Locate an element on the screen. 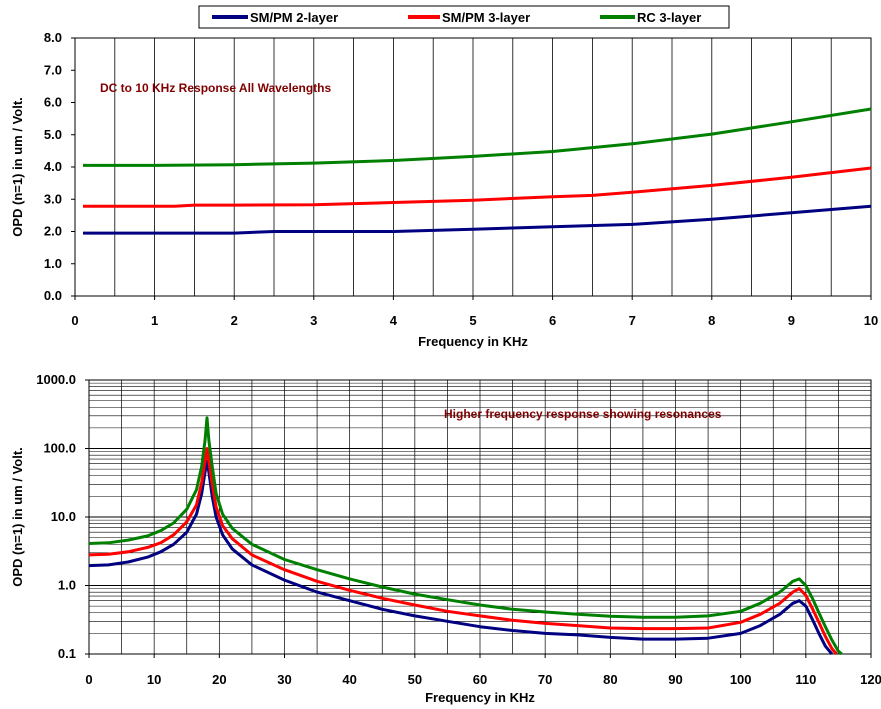 The image size is (881, 709). y-tick-label: 6.0 is located at coordinates (53, 102).